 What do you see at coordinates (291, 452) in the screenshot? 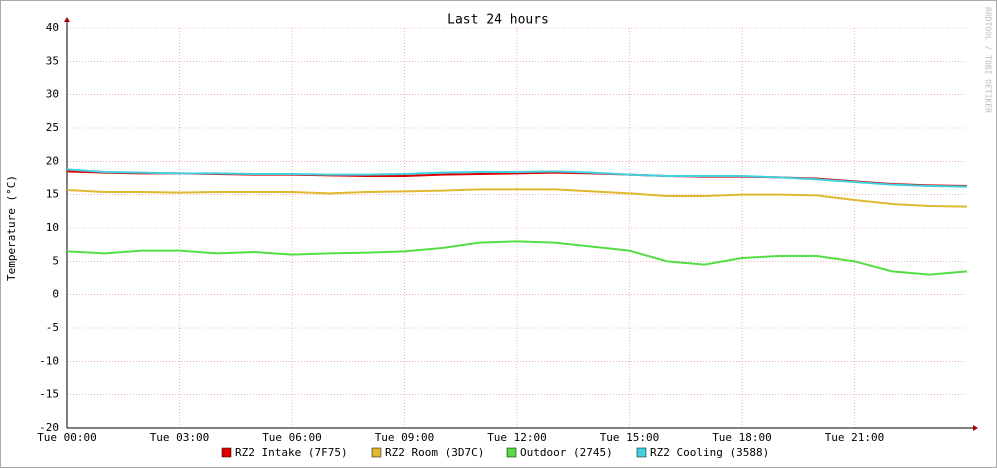
I see `legend-label: RZ2 Intake (7F75)` at bounding box center [291, 452].